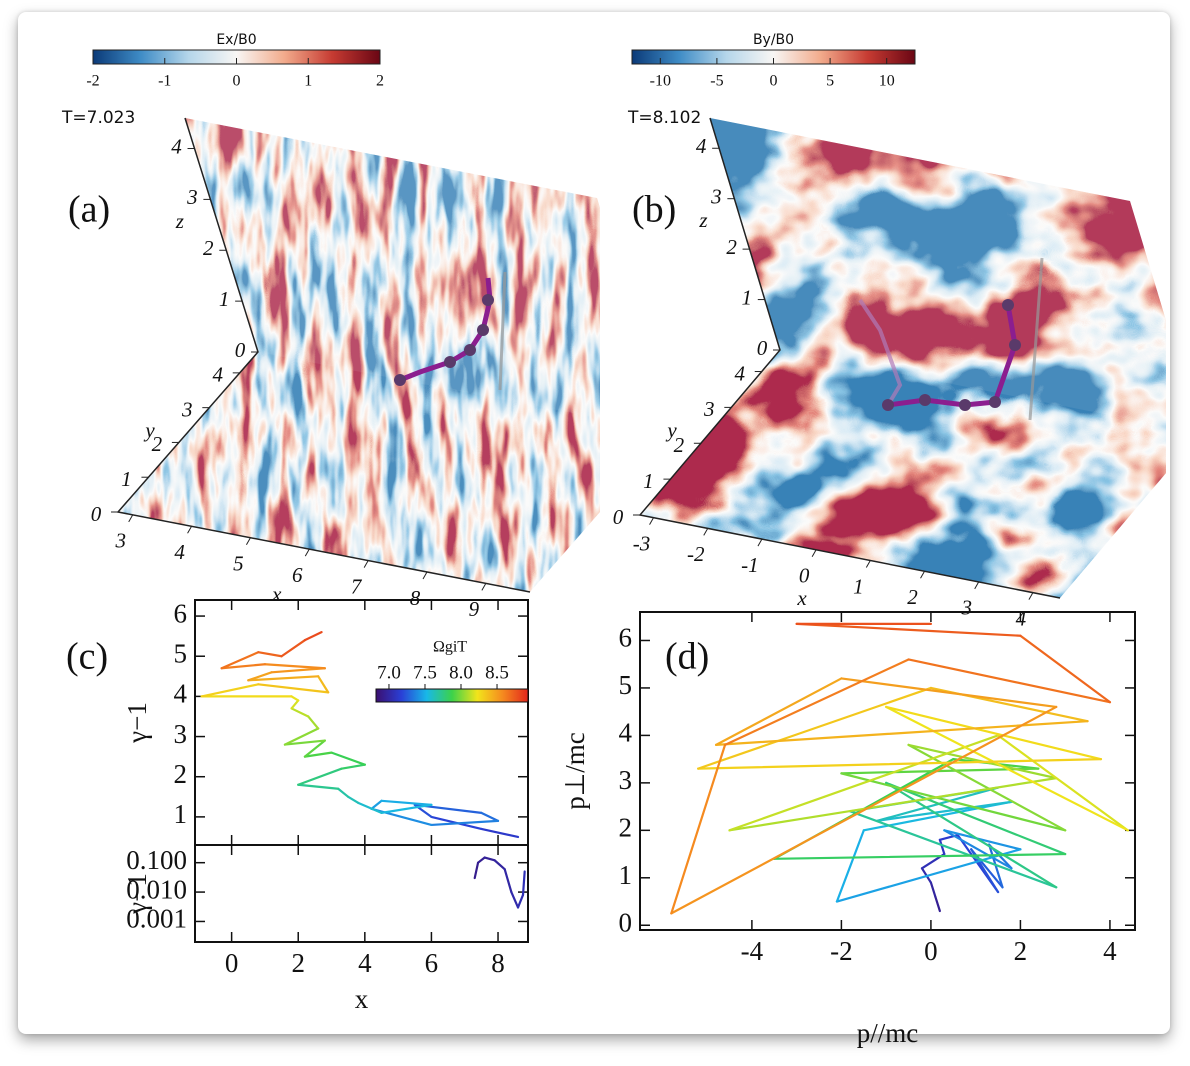  What do you see at coordinates (276, 594) in the screenshot?
I see `x-axis-label: x` at bounding box center [276, 594].